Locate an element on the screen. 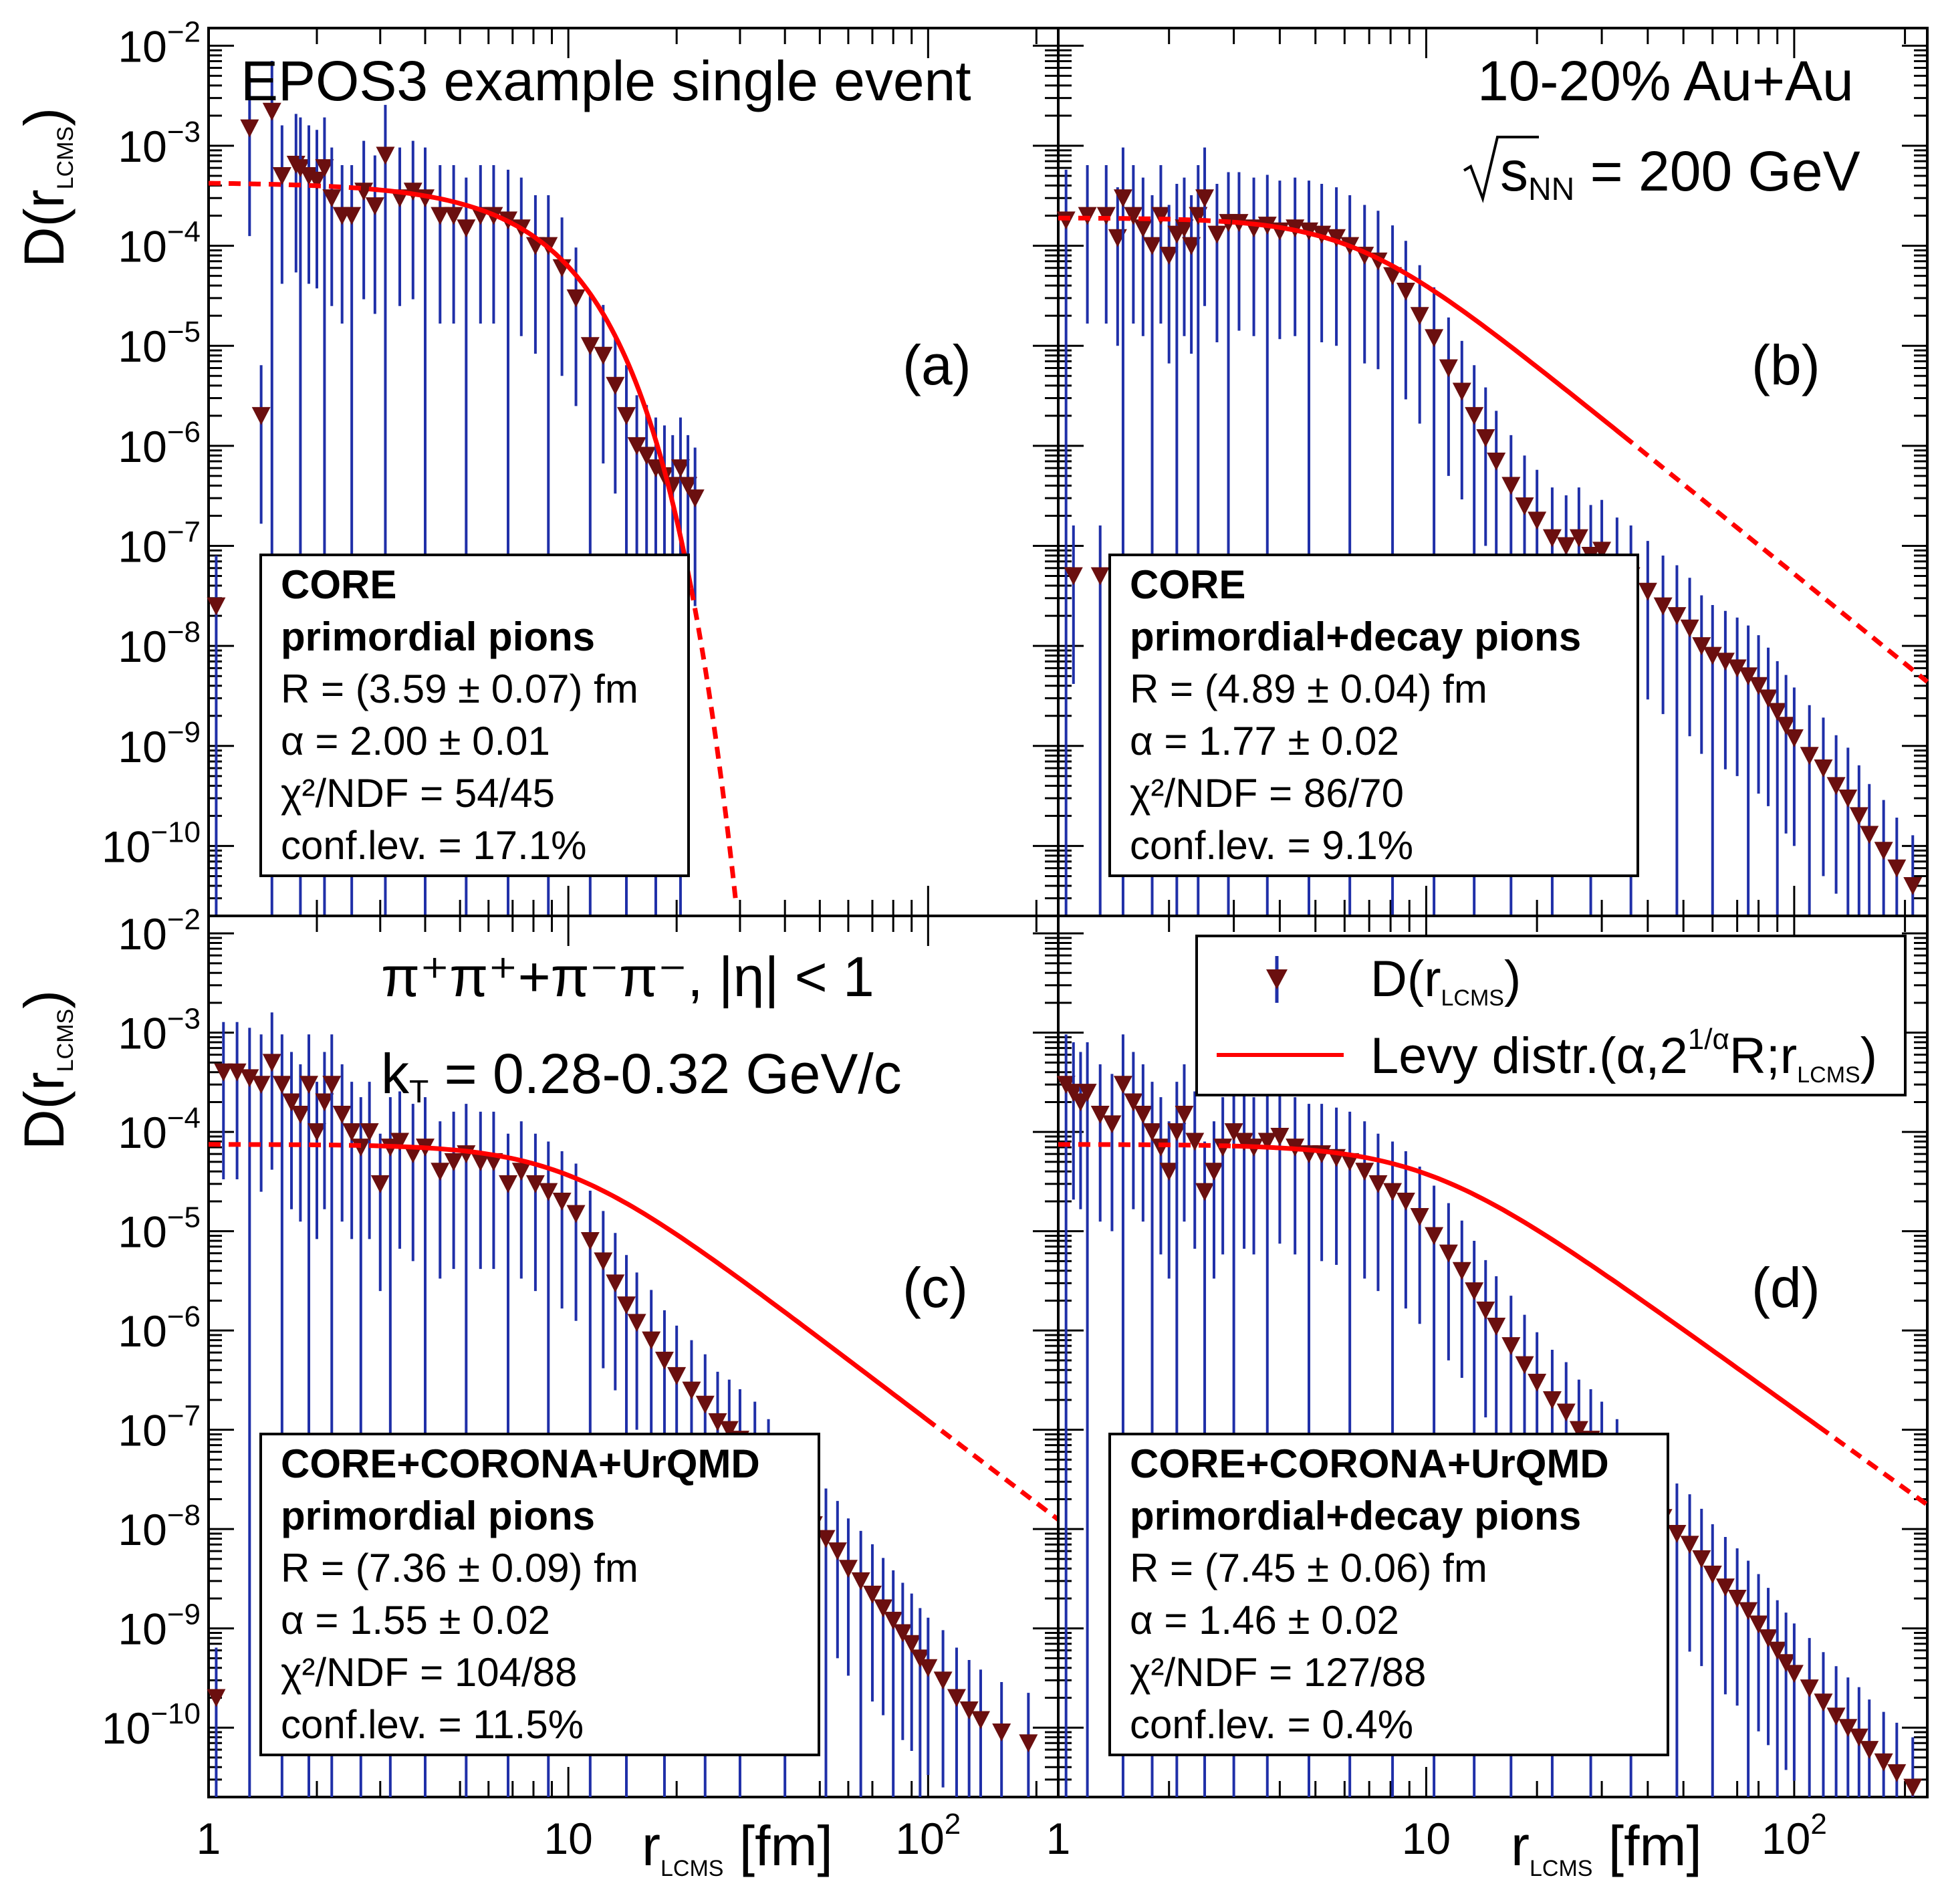 Image resolution: width=1940 pixels, height=1904 pixels. fit-result-line: α = 1.55 ± 0.02 is located at coordinates (416, 1620).